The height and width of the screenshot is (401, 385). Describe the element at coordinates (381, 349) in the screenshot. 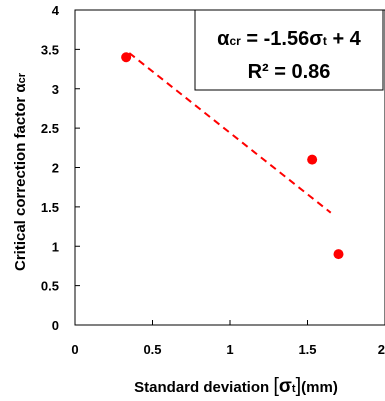

I see `x-tick-label: 2` at that location.